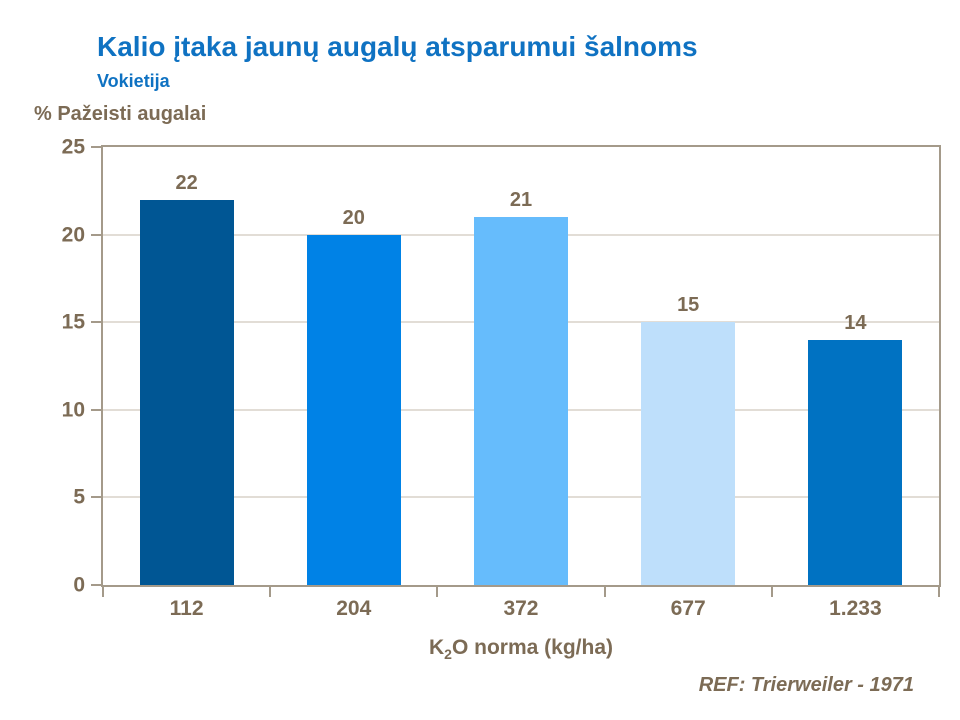 The image size is (960, 720). I want to click on x-tick-label: 1.233, so click(855, 608).